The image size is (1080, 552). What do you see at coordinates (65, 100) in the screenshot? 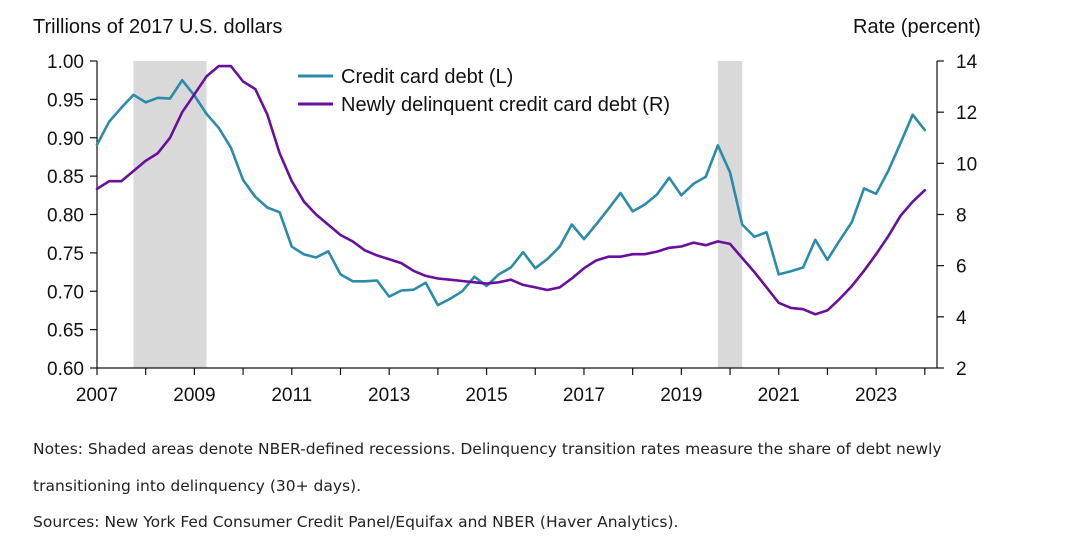
I see `left-tick-label: 0.95` at bounding box center [65, 100].